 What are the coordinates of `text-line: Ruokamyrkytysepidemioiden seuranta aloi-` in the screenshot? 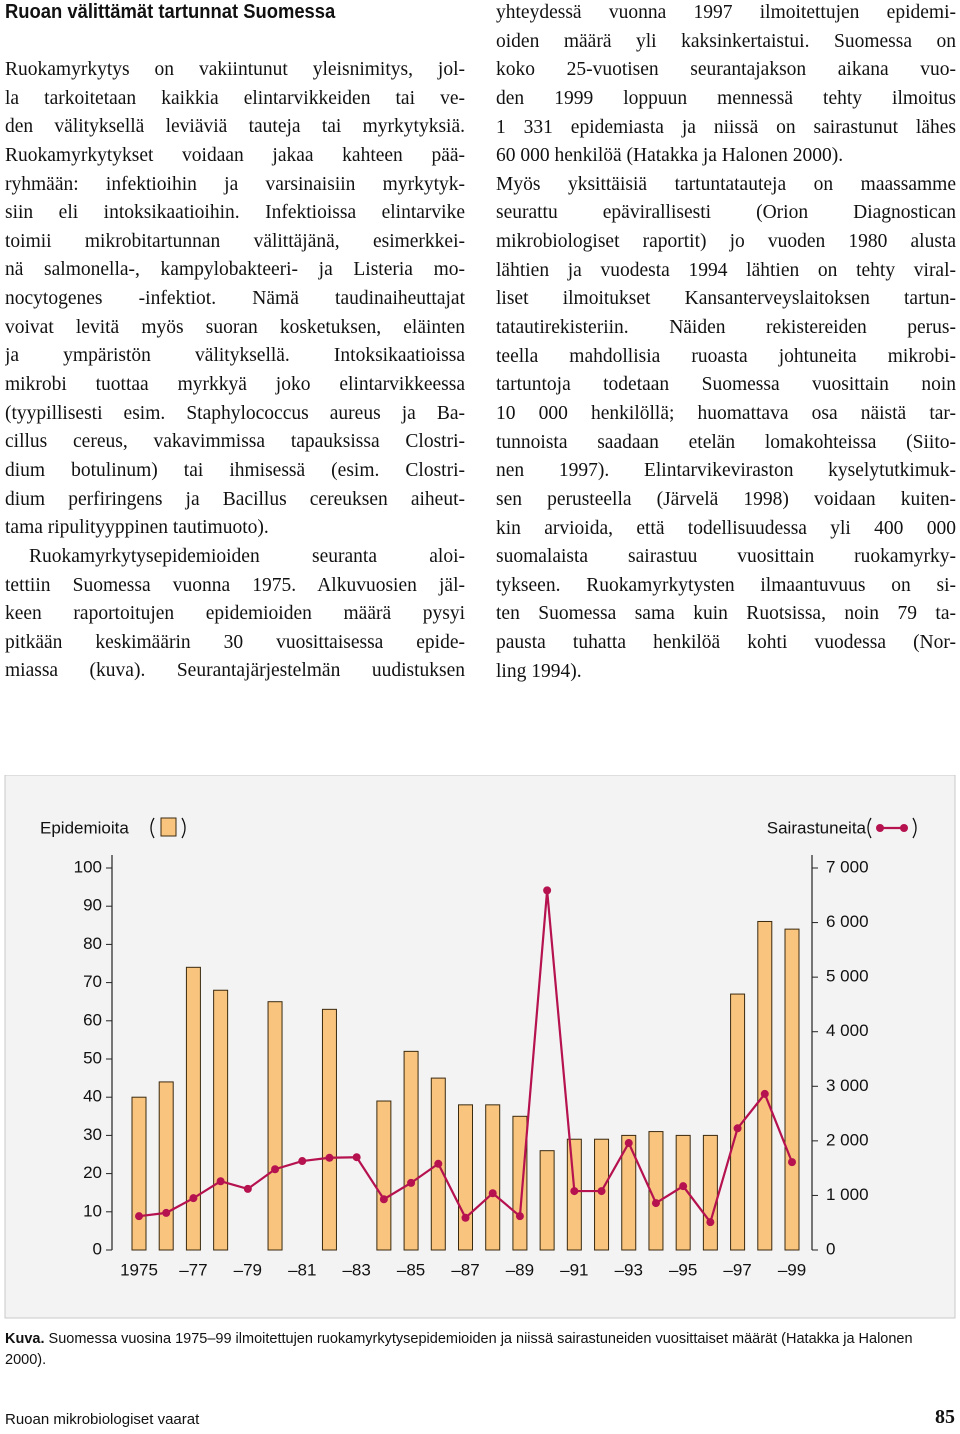 It's located at (247, 556).